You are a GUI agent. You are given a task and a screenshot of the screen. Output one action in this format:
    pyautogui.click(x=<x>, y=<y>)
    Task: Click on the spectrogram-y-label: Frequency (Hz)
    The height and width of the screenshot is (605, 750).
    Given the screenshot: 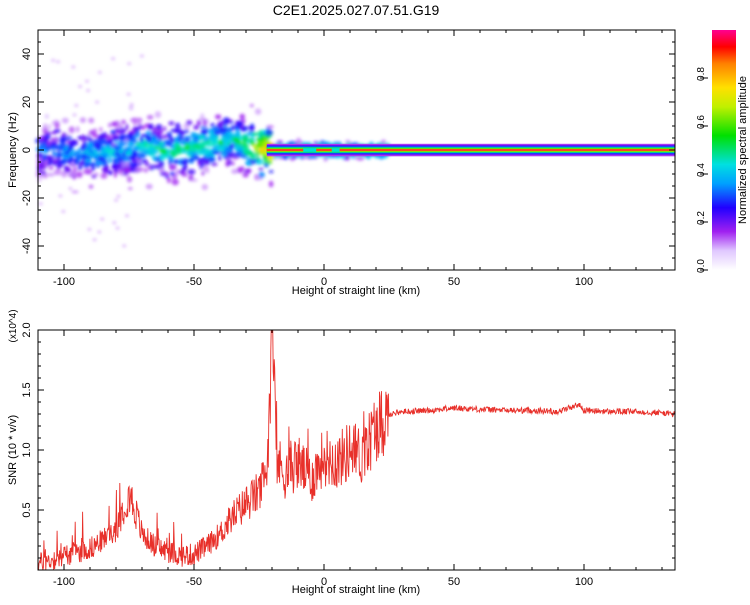 What is the action you would take?
    pyautogui.click(x=13, y=150)
    